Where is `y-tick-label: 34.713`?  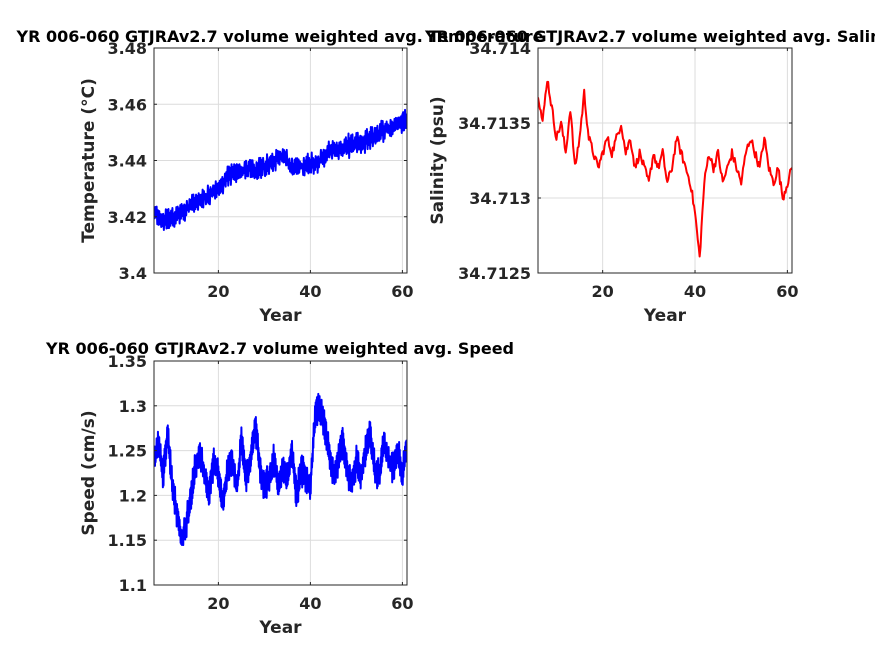 y-tick-label: 34.713 is located at coordinates (500, 198).